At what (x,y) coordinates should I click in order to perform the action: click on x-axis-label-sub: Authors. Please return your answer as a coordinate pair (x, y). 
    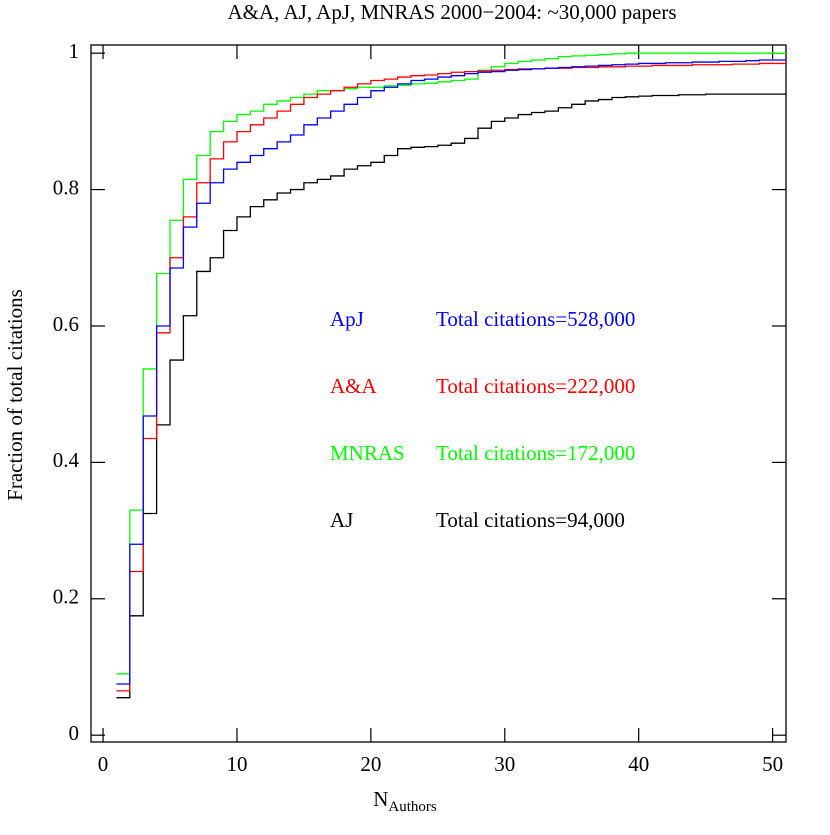
    Looking at the image, I should click on (412, 807).